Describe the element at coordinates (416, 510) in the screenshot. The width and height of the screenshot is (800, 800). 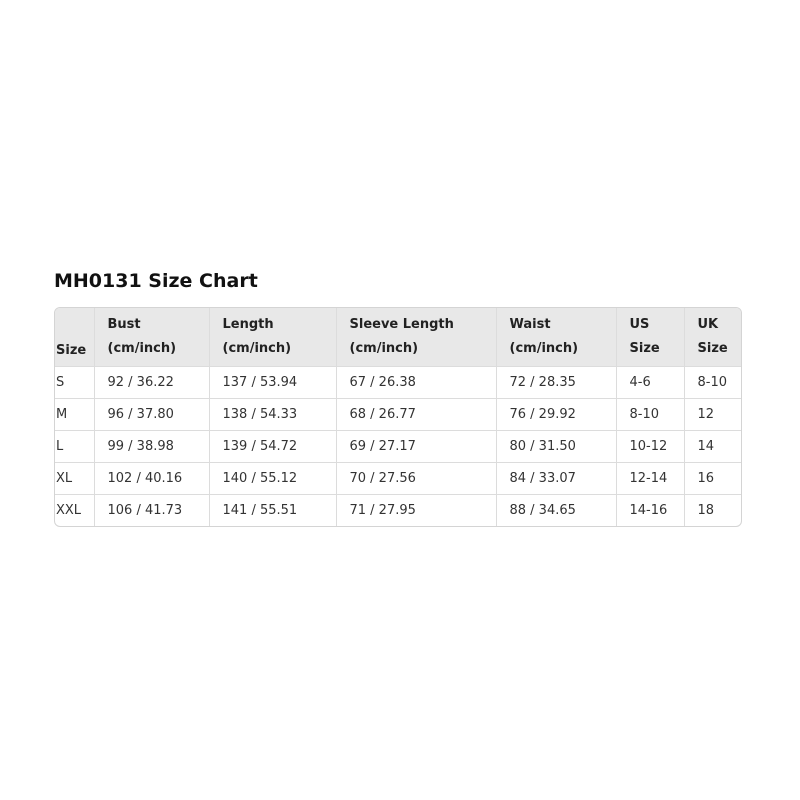
I see `table-cell: 71 / 27.95` at that location.